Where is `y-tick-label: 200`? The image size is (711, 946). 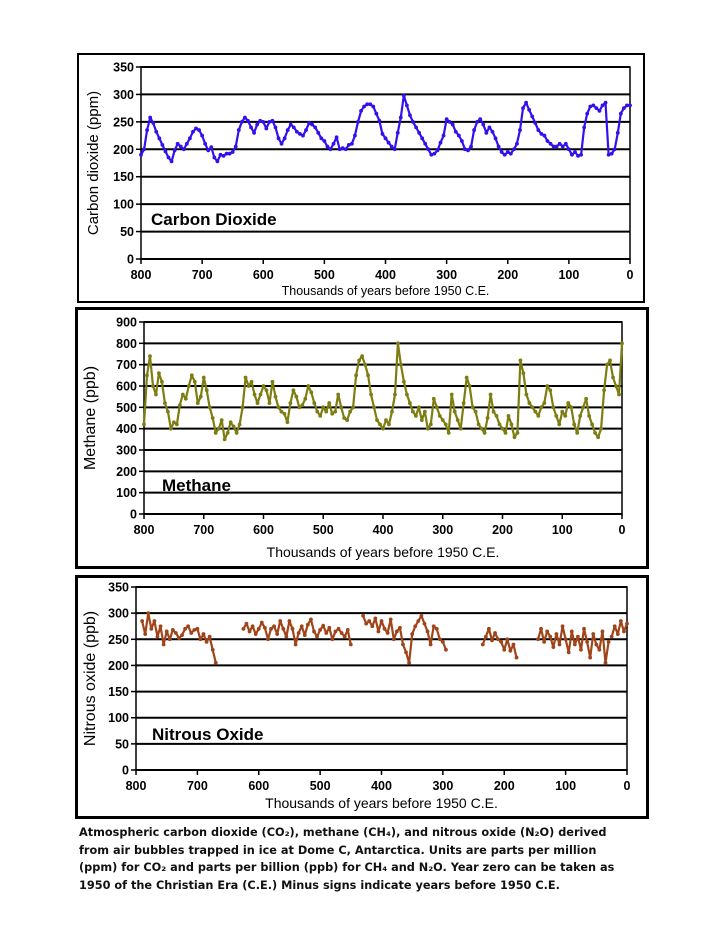
y-tick-label: 200 is located at coordinates (123, 150).